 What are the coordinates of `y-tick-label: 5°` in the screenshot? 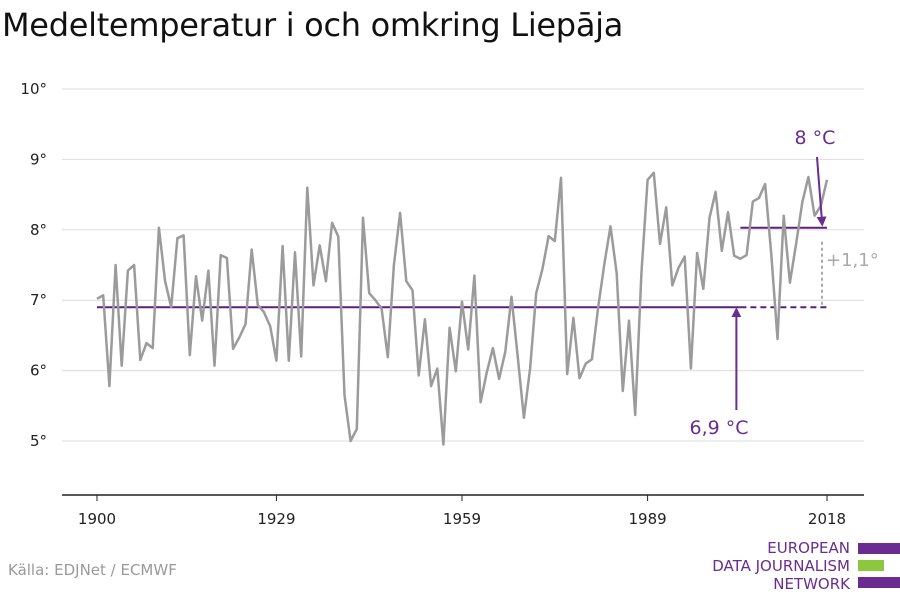 It's located at (38, 441).